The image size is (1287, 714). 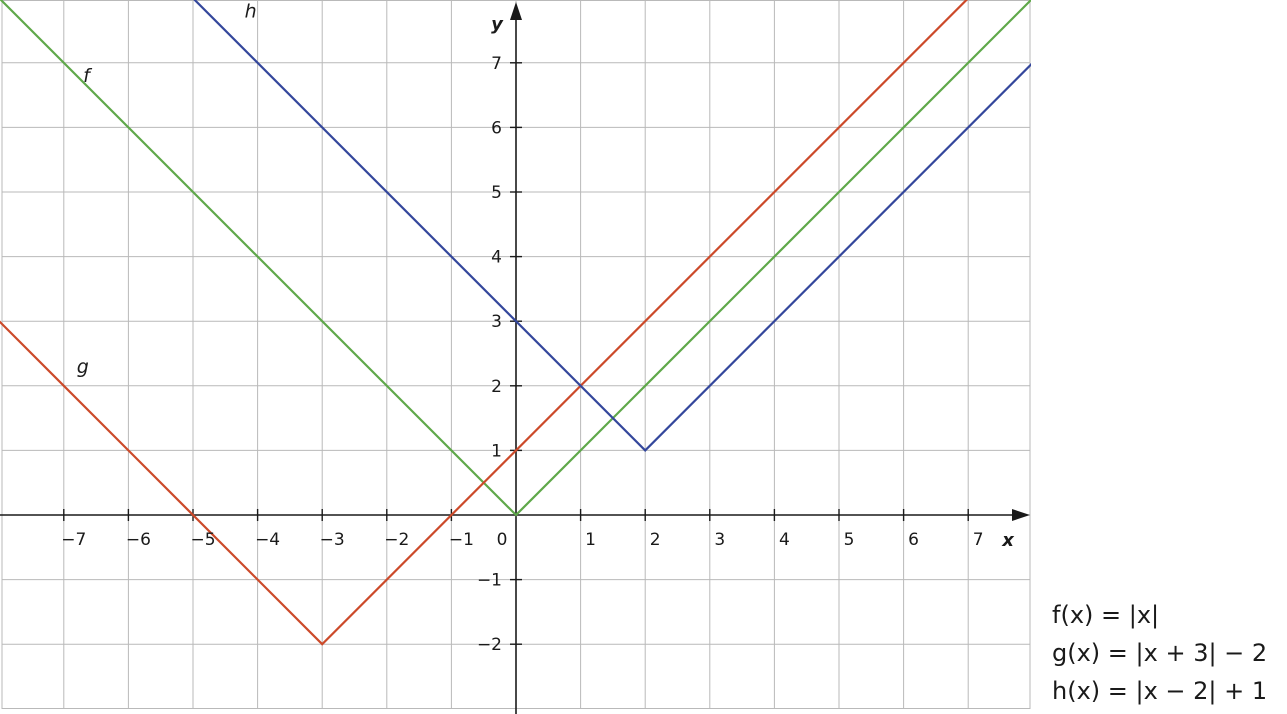 What do you see at coordinates (496, 451) in the screenshot?
I see `y-tick-label: 1` at bounding box center [496, 451].